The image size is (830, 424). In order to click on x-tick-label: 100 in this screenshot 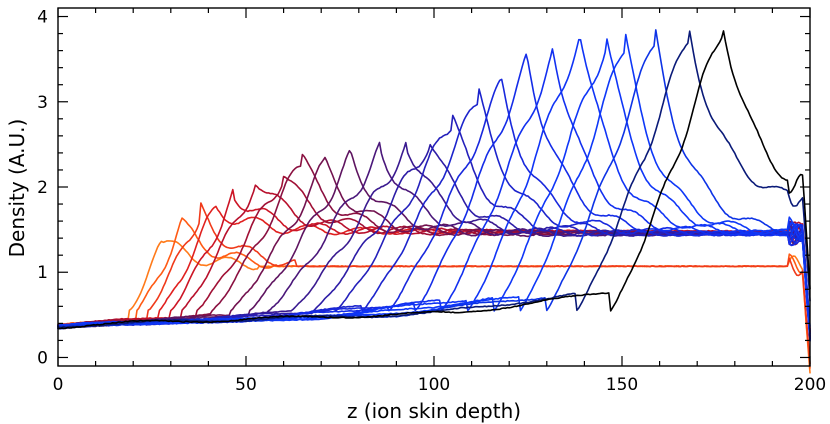, I will do `click(434, 385)`.